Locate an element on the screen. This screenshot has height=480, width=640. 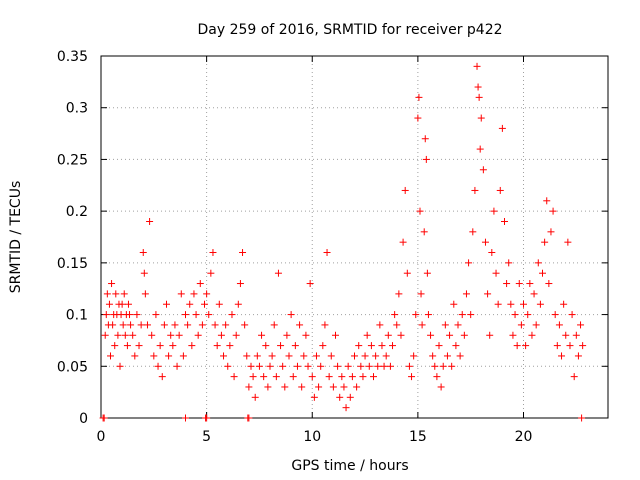
y-tick-label: 0.1 is located at coordinates (77, 316).